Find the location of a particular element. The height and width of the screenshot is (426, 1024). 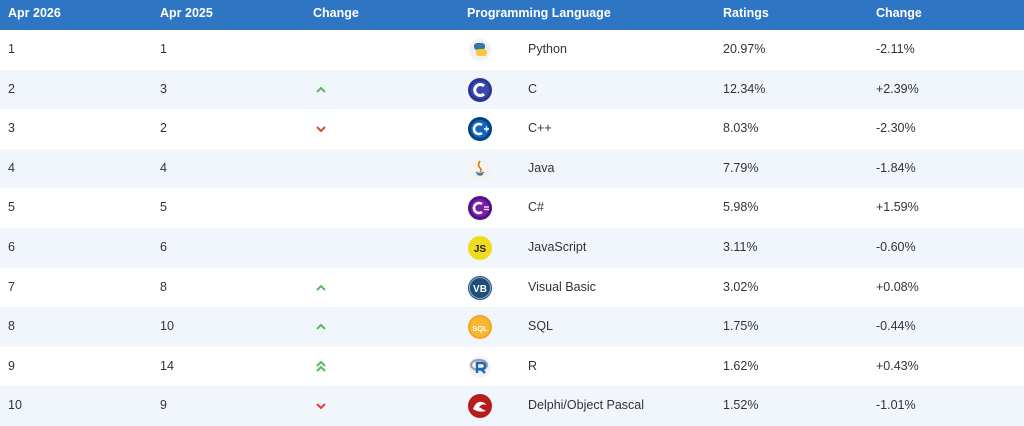

language-name: Visual Basic is located at coordinates (562, 286).